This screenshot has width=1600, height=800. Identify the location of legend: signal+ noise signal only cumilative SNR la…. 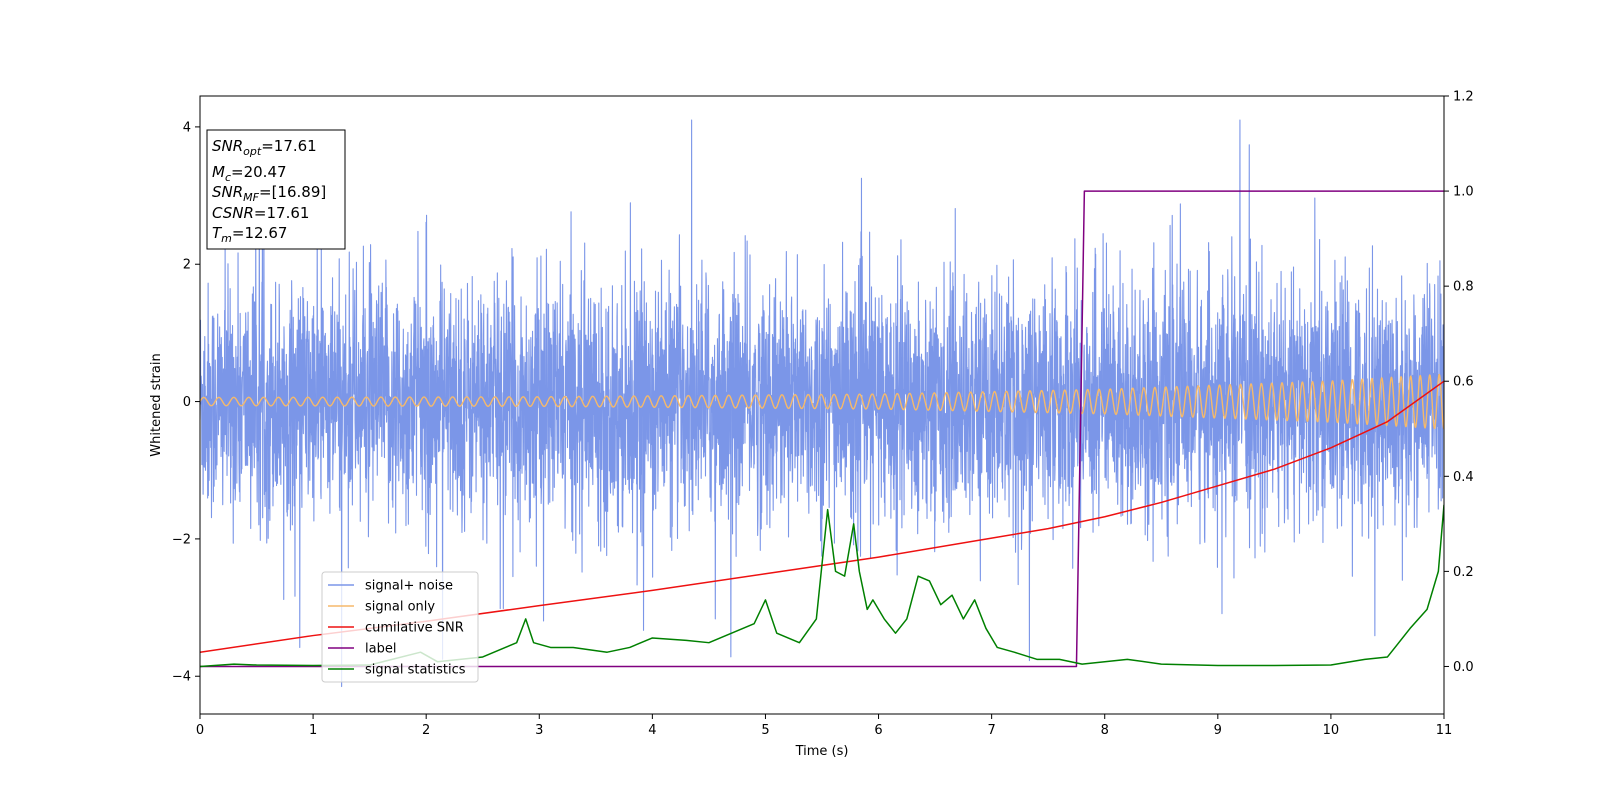
(400, 627).